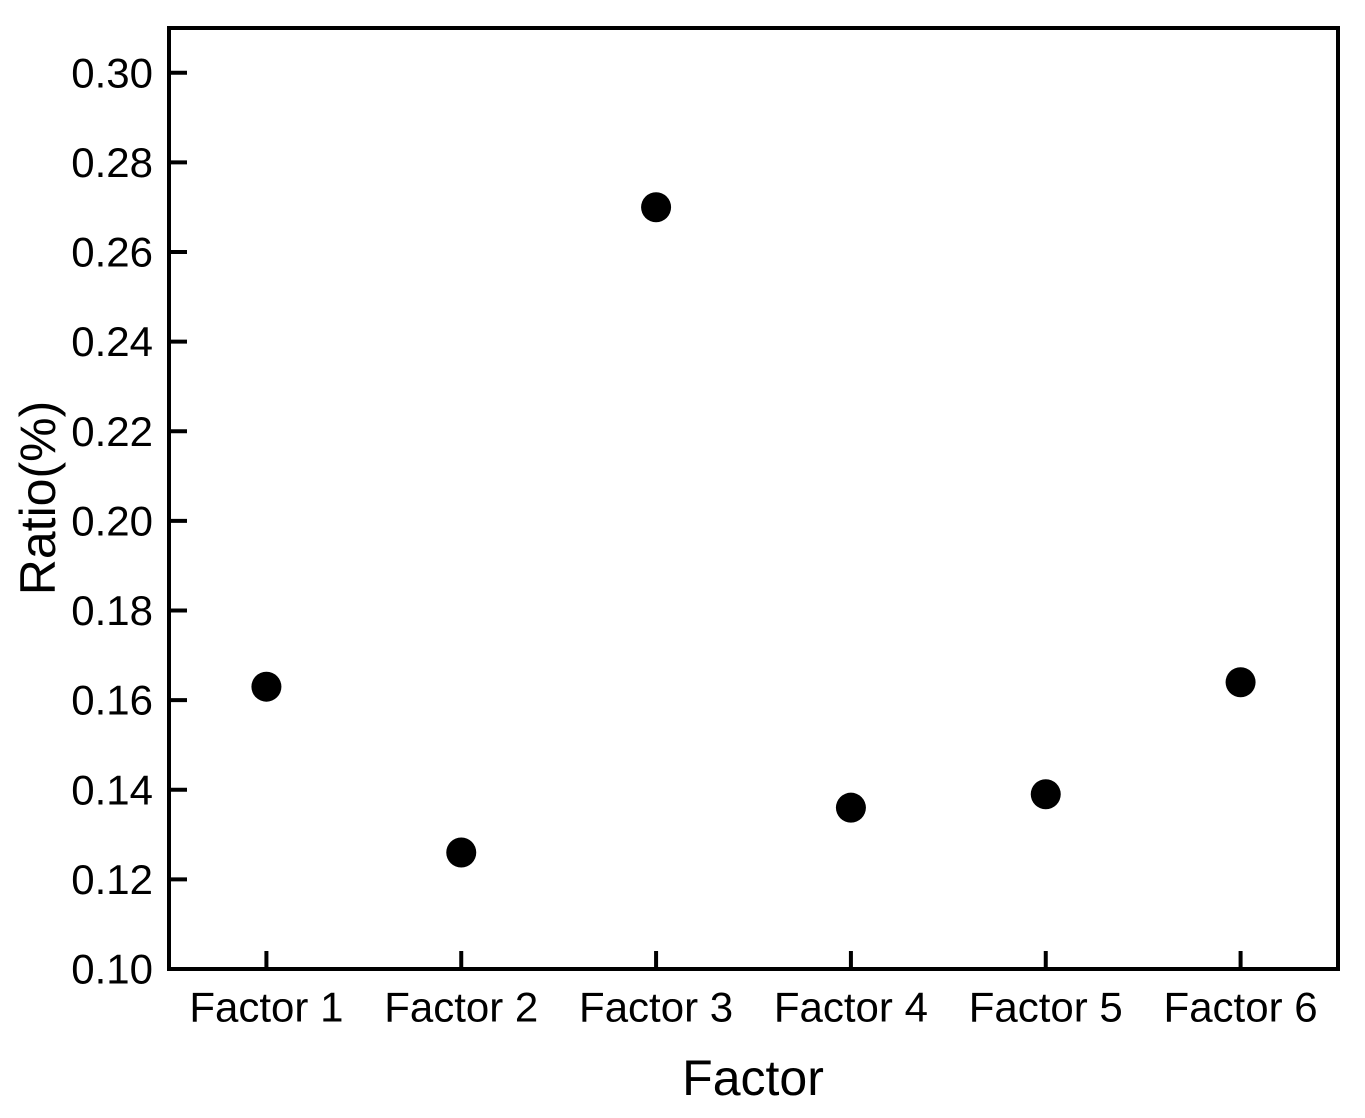  Describe the element at coordinates (1241, 1007) in the screenshot. I see `x-tick-label: Factor 6` at that location.